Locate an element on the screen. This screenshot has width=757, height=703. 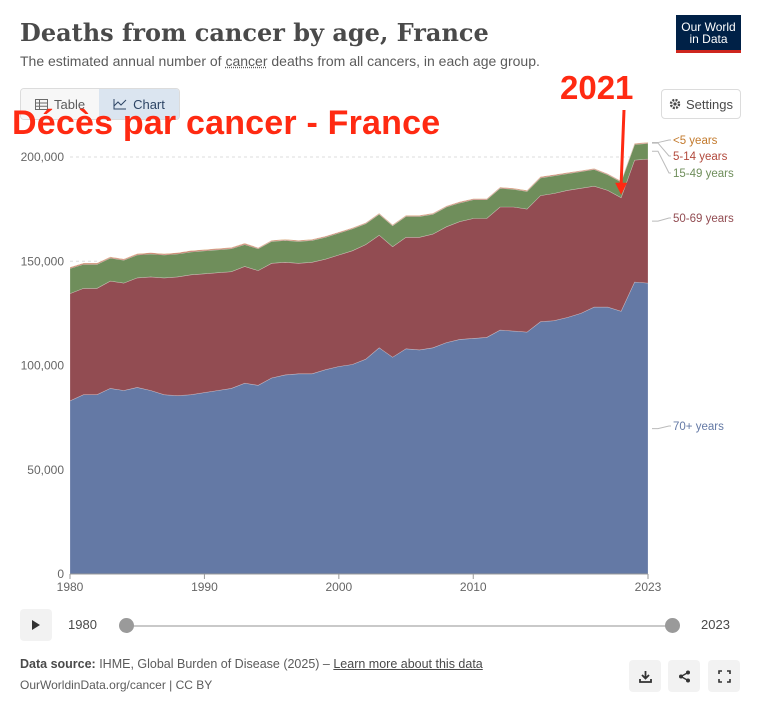
legend-label: 5-14 years is located at coordinates (700, 157).